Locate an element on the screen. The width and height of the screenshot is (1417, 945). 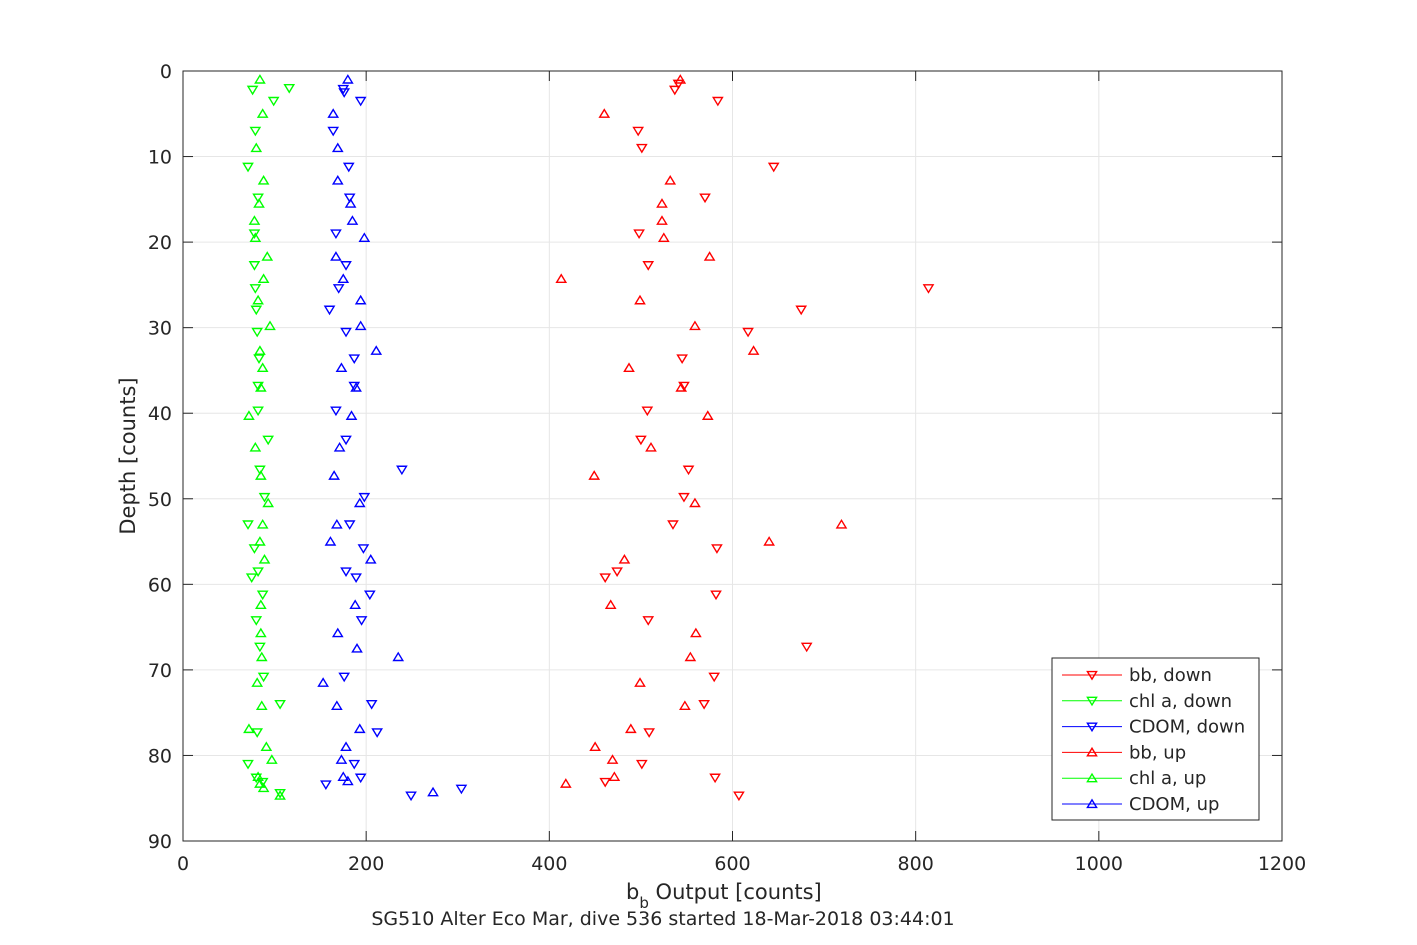
x-axis-label-subscript: b is located at coordinates (644, 903).